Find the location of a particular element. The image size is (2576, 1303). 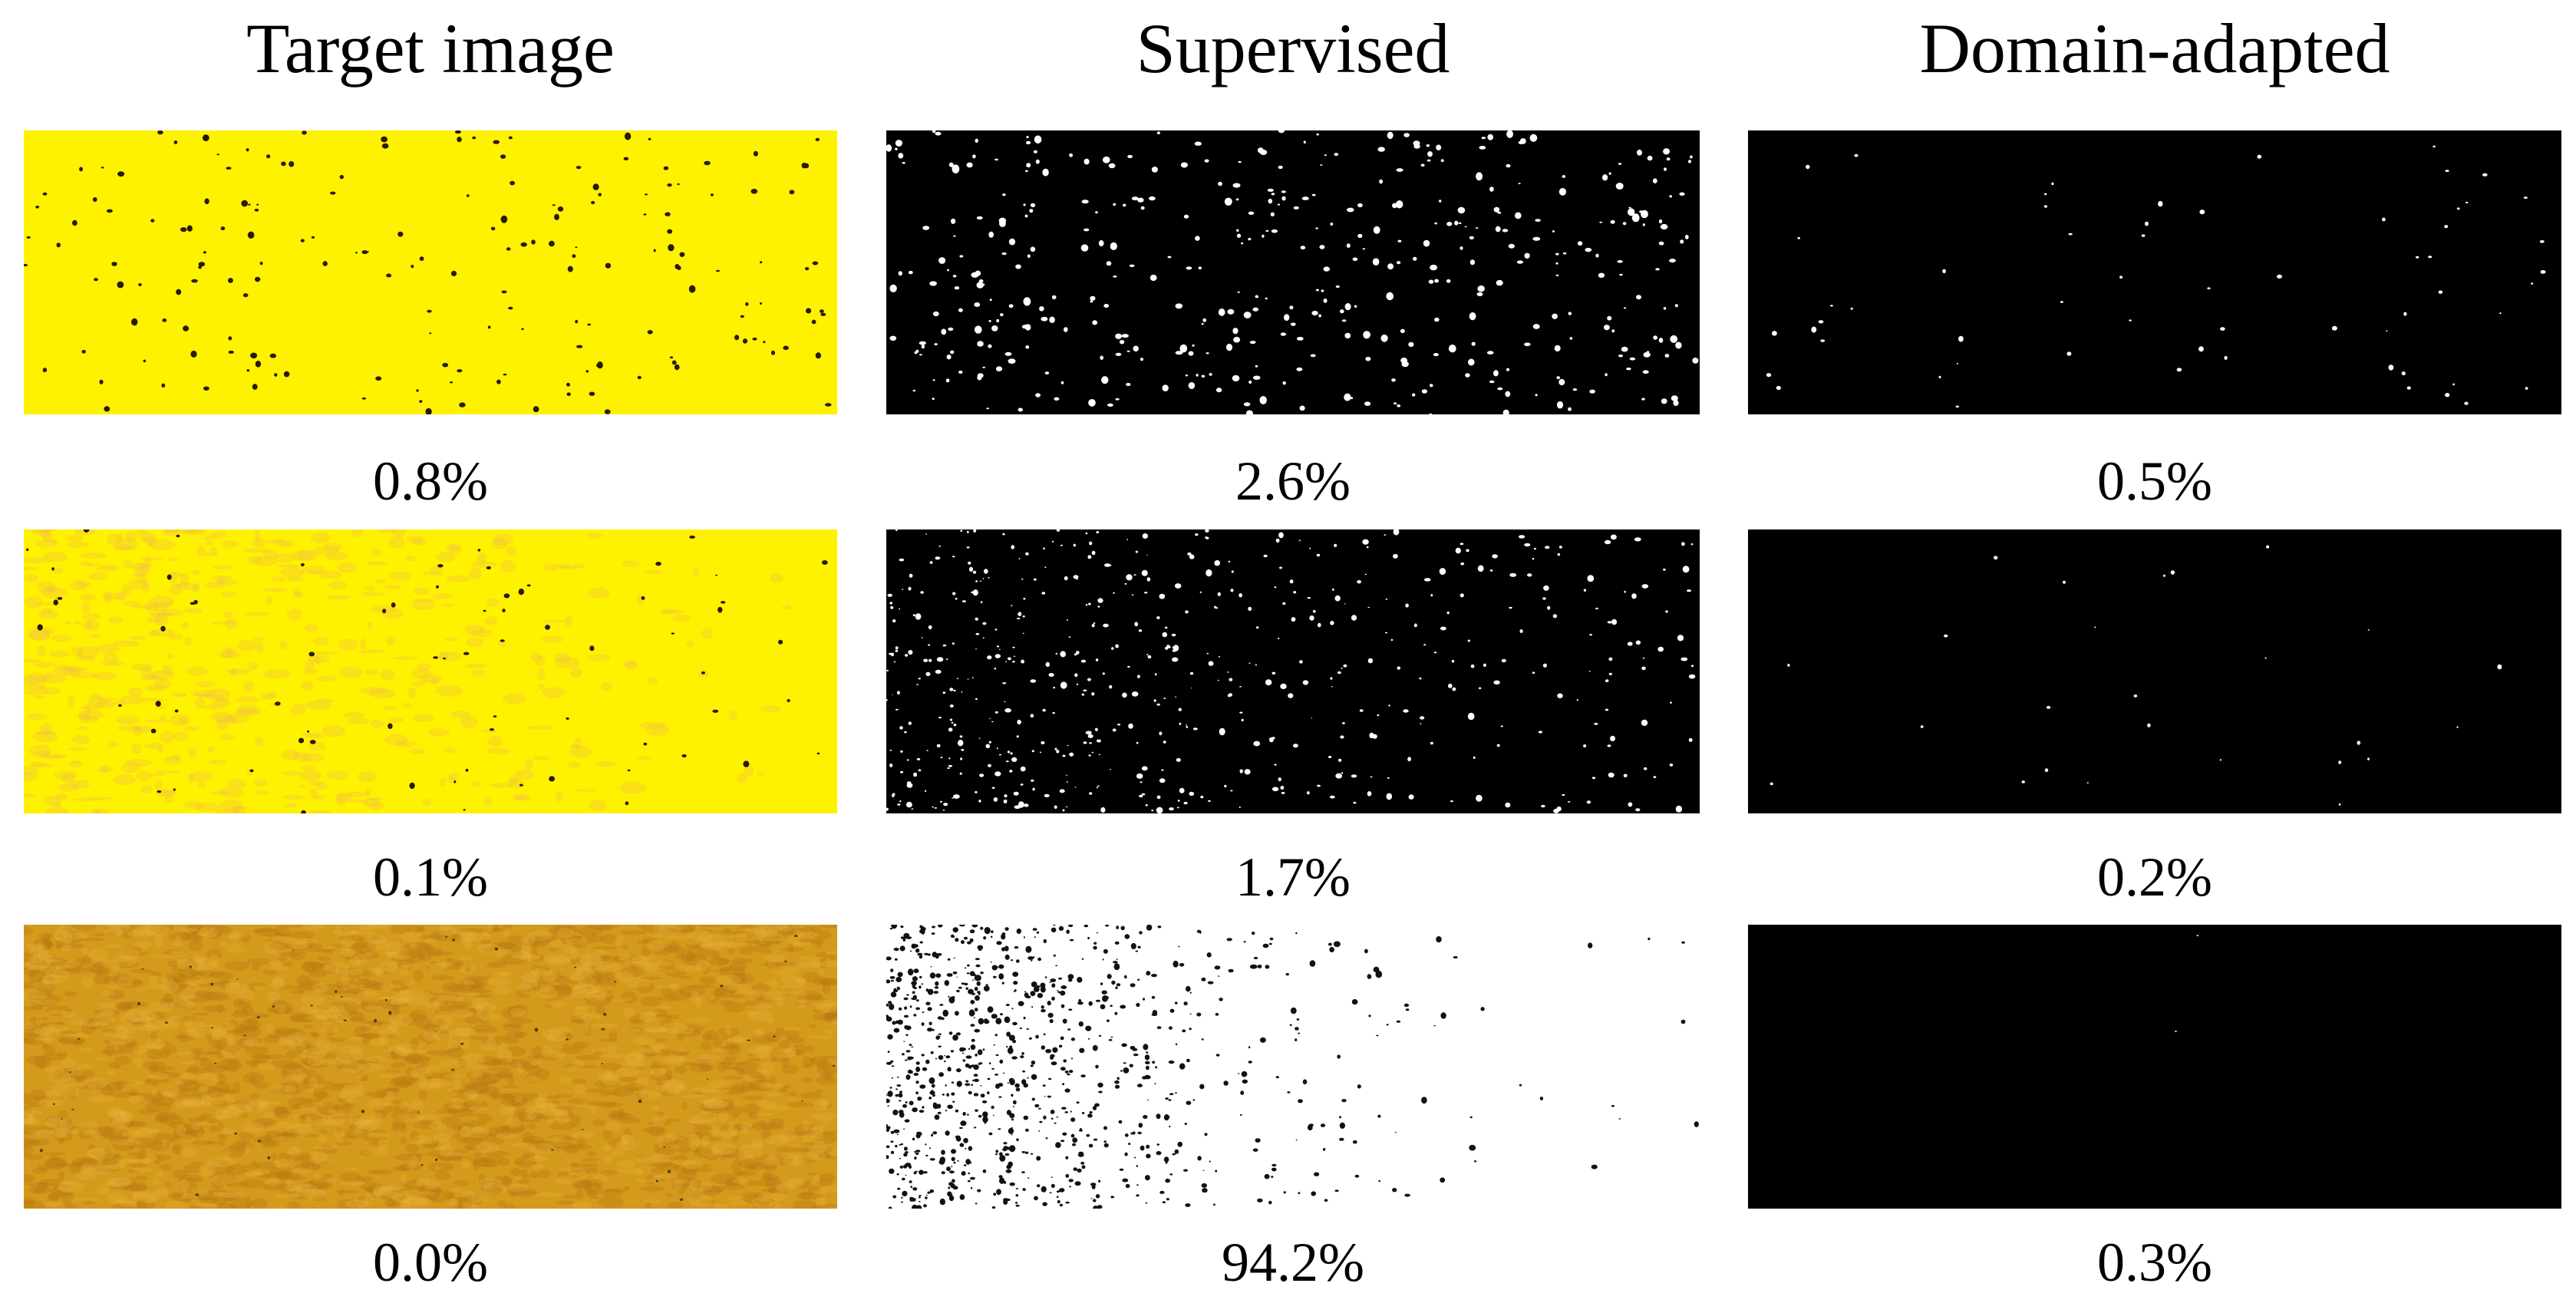

target-percent-row-2: 0.1% is located at coordinates (431, 877).